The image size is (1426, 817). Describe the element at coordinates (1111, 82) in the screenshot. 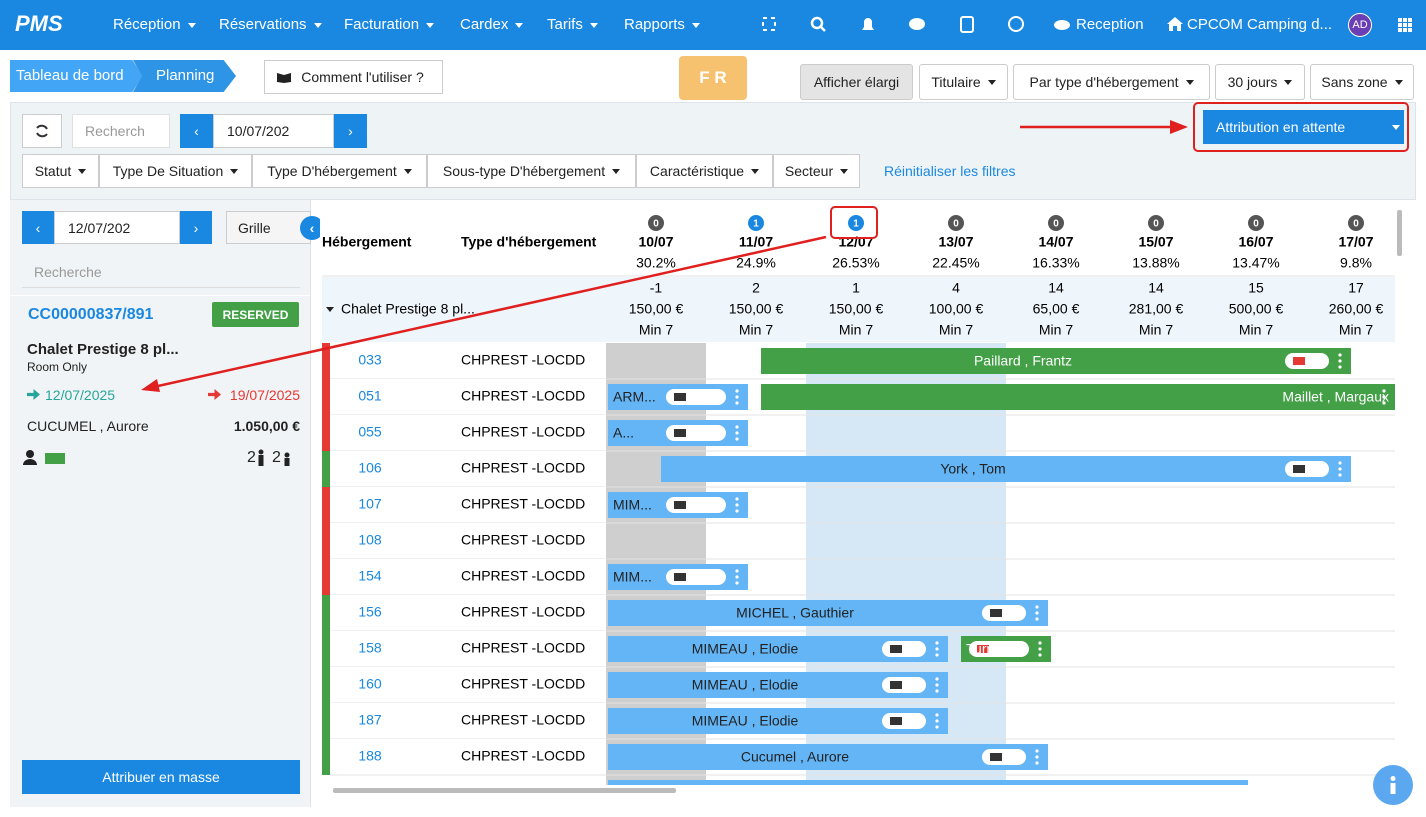

I see `view-option: Par type d'hébergement` at that location.